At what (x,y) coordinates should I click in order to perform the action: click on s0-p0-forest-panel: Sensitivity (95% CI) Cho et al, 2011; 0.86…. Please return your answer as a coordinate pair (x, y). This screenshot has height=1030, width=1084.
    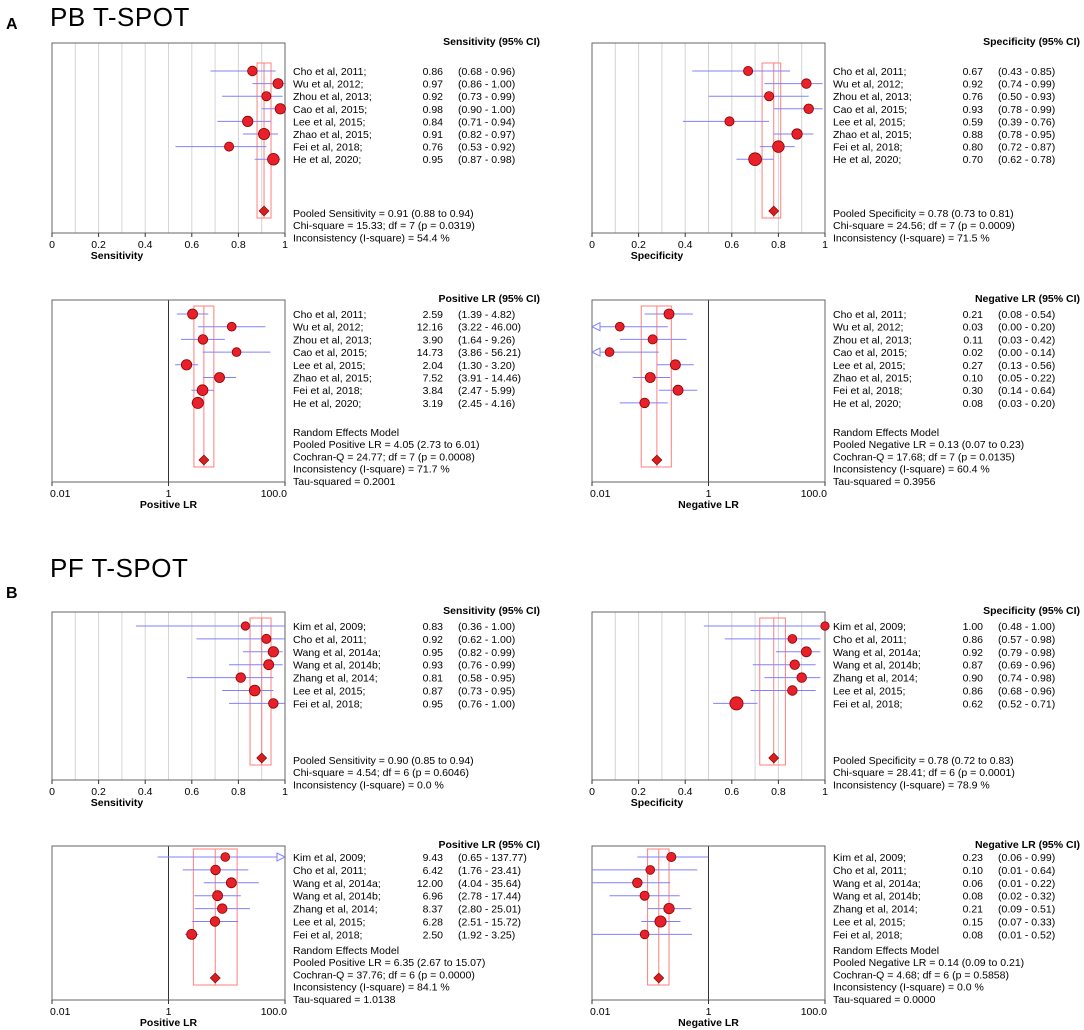
    Looking at the image, I should click on (294, 149).